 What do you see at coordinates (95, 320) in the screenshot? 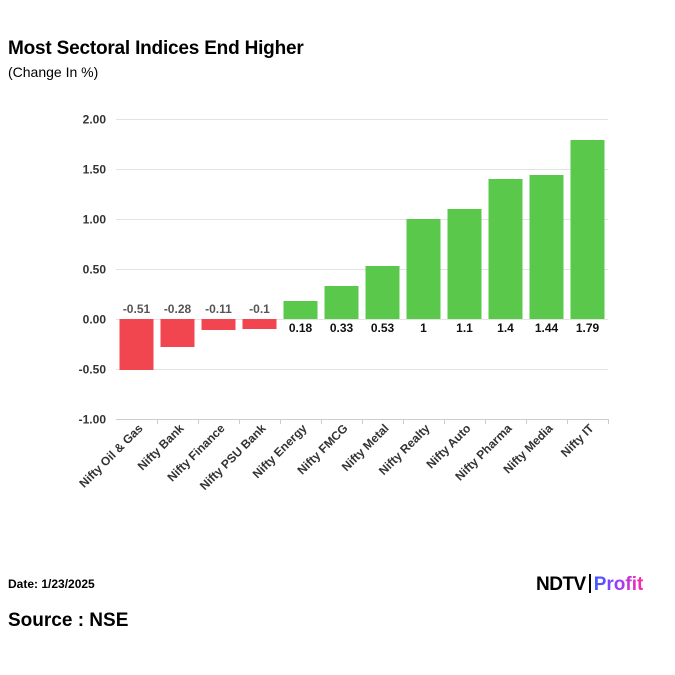
I see `y-tick-label: 0.00` at bounding box center [95, 320].